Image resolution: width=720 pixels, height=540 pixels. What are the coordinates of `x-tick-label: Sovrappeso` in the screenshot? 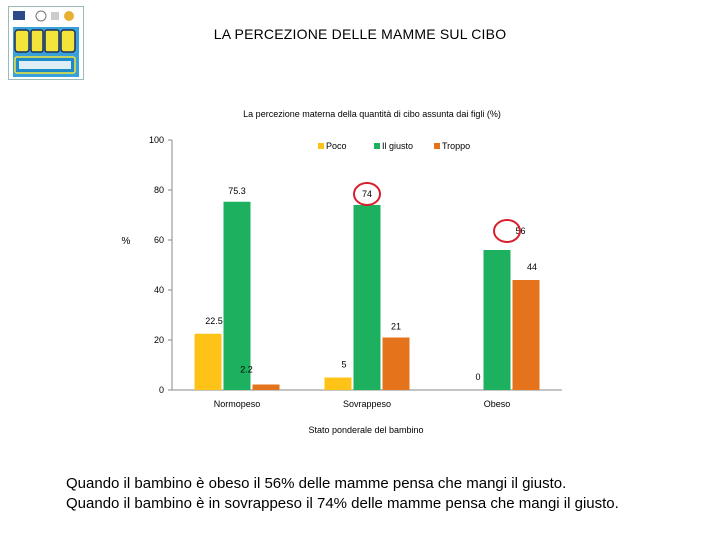 It's located at (367, 404).